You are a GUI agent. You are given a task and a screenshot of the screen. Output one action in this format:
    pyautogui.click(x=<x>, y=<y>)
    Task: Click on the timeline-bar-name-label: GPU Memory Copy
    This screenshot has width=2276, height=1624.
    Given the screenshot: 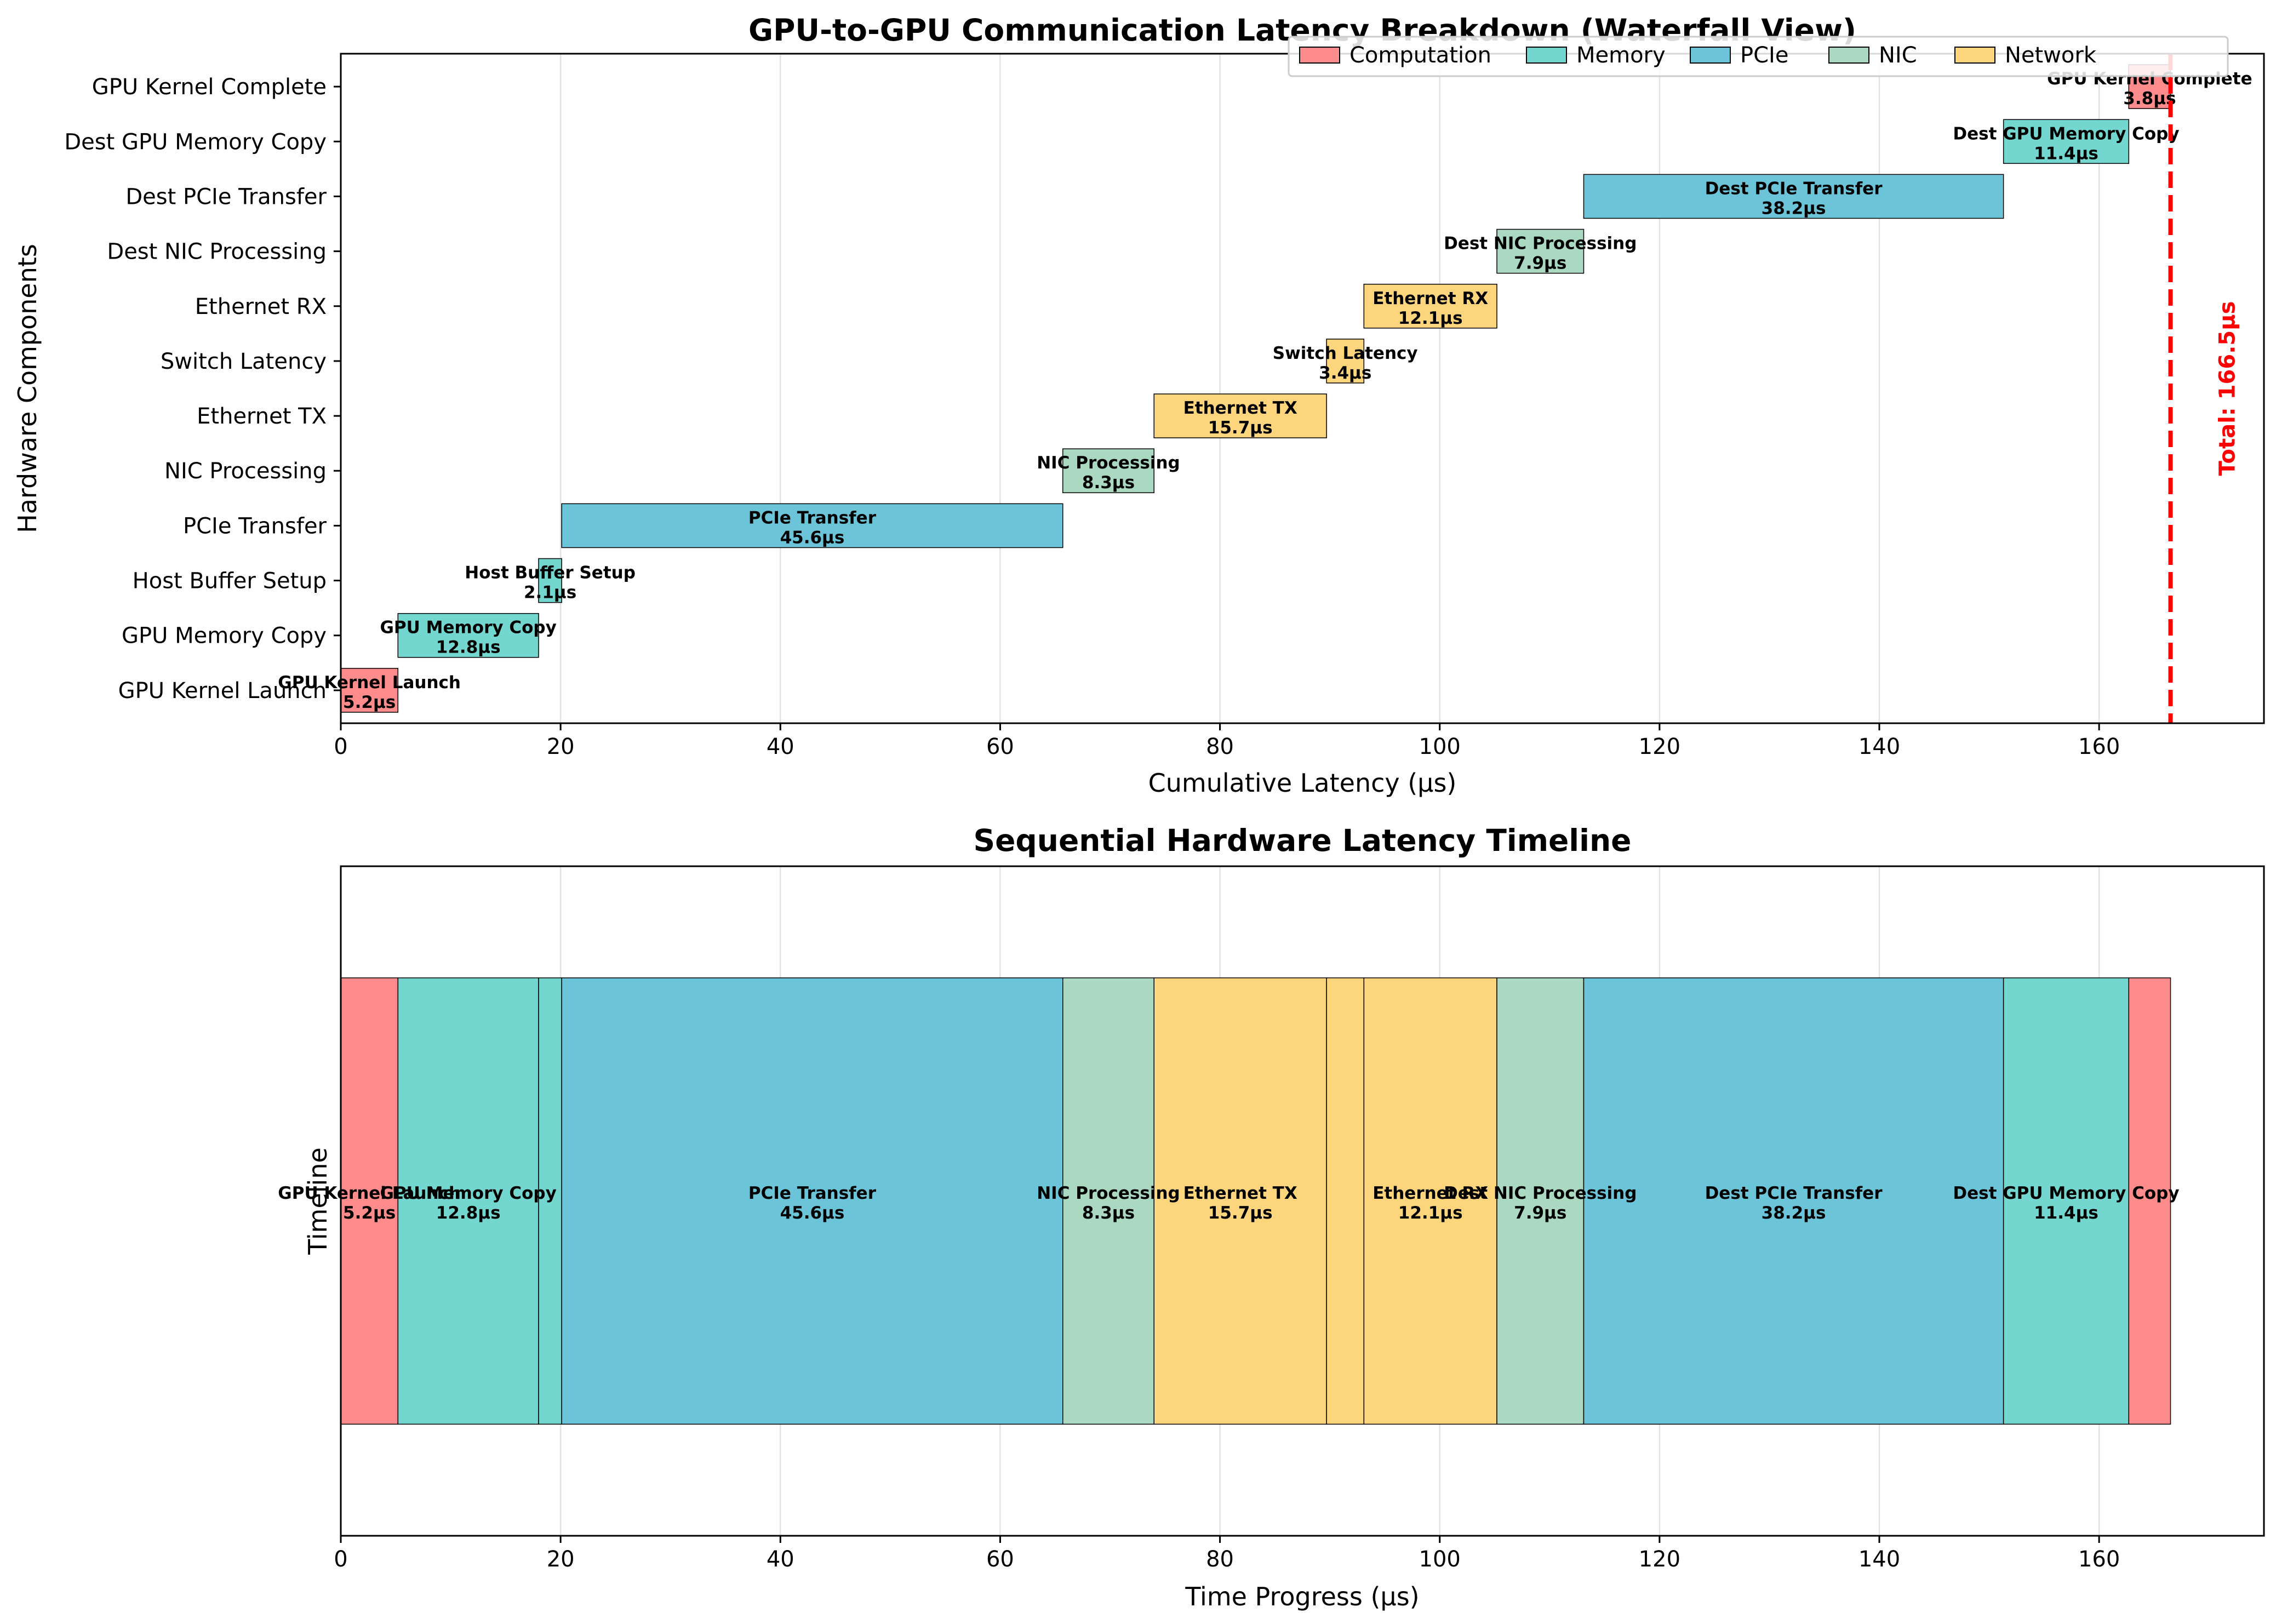 What is the action you would take?
    pyautogui.click(x=468, y=1193)
    